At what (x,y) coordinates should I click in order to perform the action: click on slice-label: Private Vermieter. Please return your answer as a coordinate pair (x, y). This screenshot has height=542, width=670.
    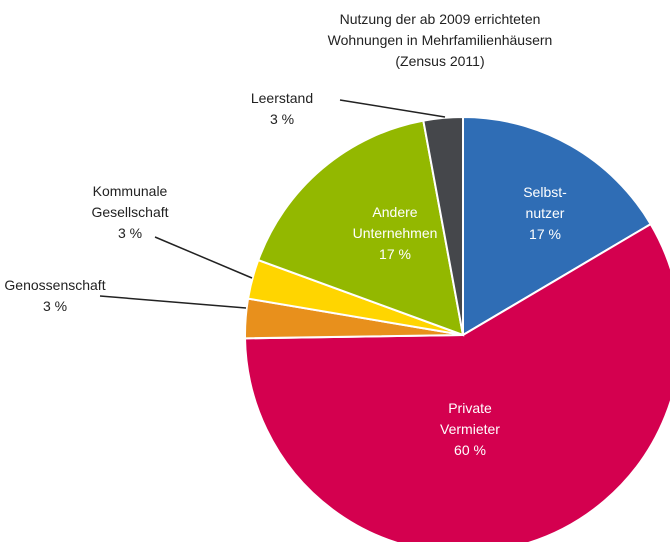
    Looking at the image, I should click on (470, 418).